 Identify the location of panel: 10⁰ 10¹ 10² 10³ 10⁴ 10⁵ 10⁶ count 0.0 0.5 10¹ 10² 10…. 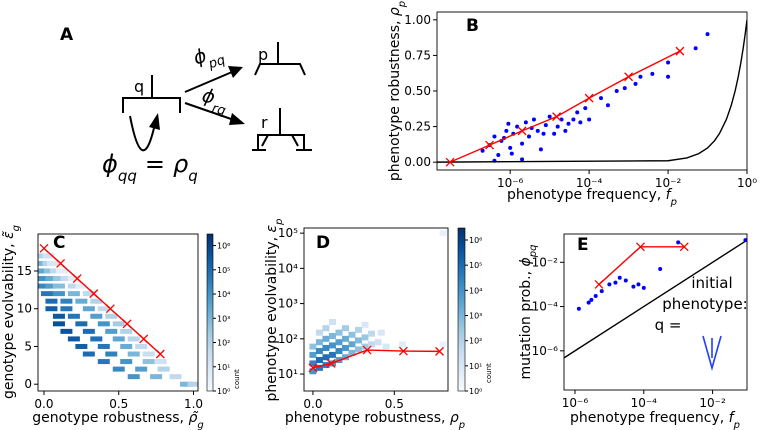
(378, 324).